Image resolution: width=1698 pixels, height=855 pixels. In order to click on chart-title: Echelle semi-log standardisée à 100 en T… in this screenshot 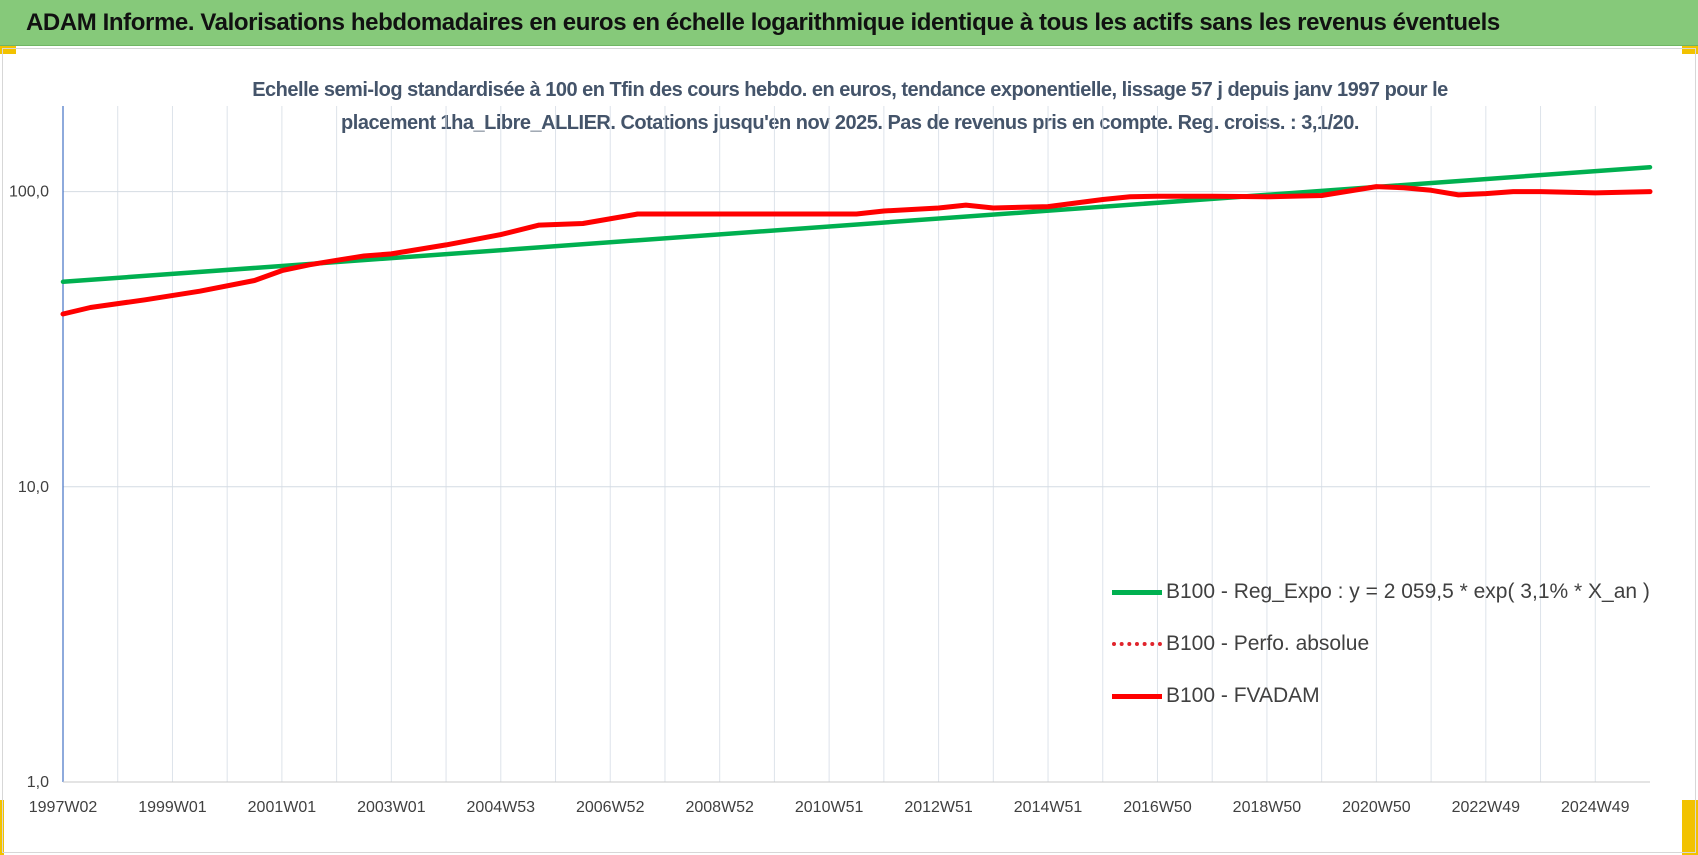, I will do `click(850, 107)`.